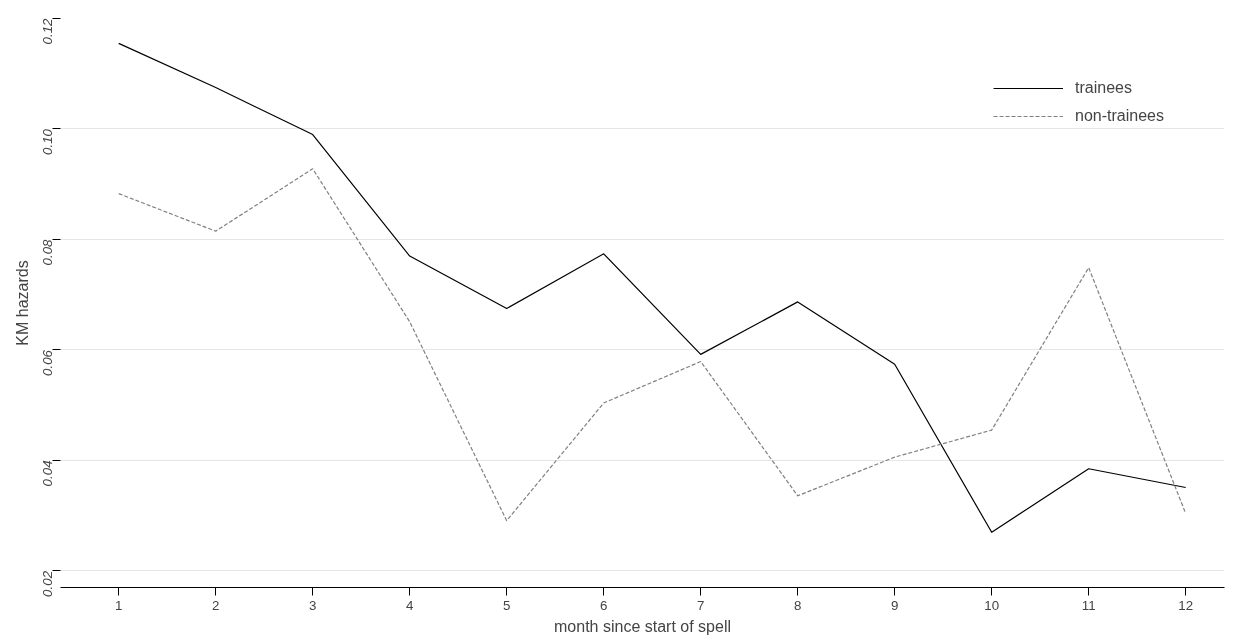 This screenshot has height=637, width=1254. I want to click on y-axis-title: KM hazards, so click(22, 303).